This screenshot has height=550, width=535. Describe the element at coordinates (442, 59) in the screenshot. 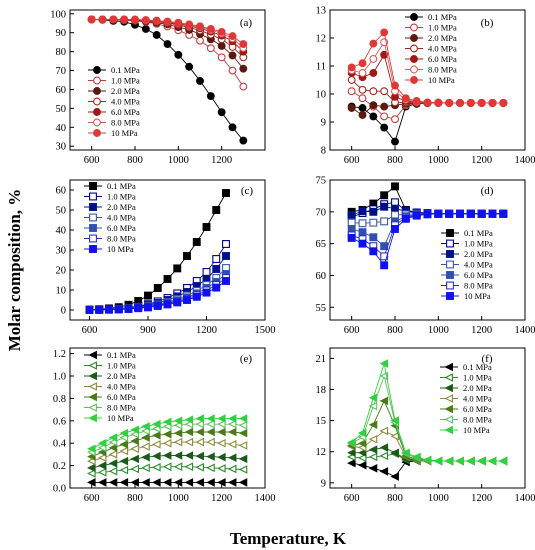

I see `legend-label: 6.0 MPa` at that location.